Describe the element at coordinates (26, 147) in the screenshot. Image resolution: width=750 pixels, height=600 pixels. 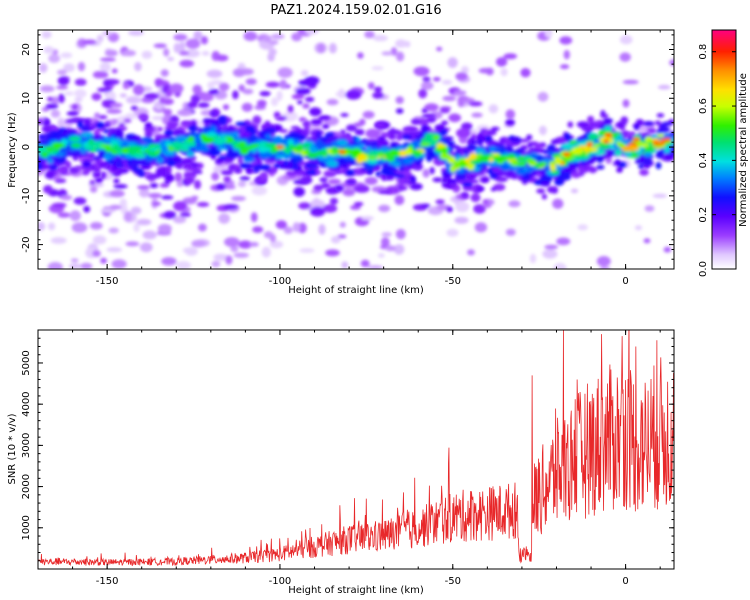
I see `ytick-label: 0` at that location.